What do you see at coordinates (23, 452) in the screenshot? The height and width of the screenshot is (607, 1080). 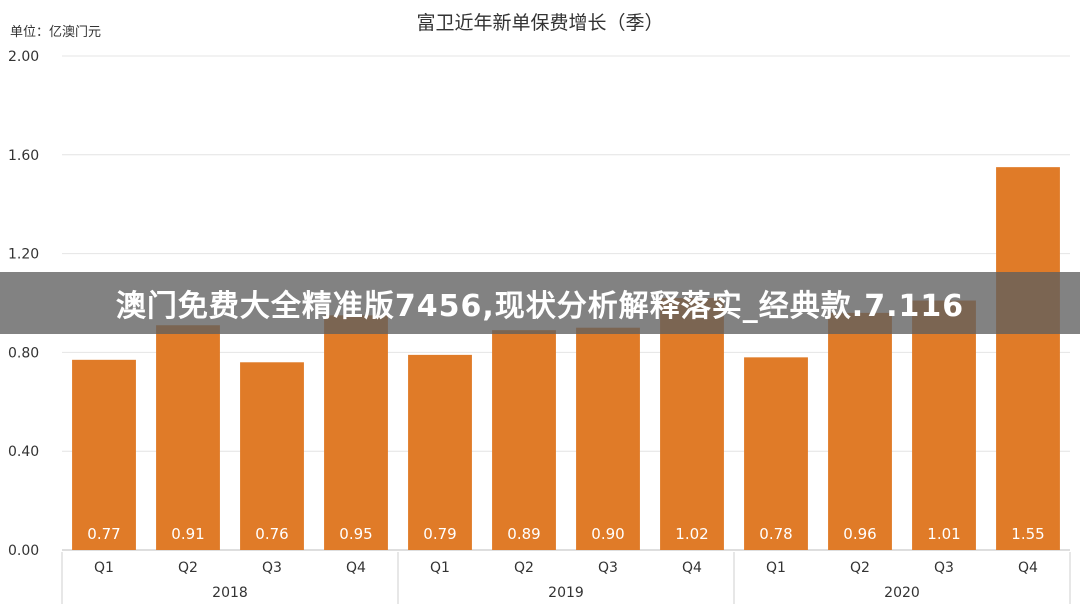 I see `y-tick-label: 0.40` at bounding box center [23, 452].